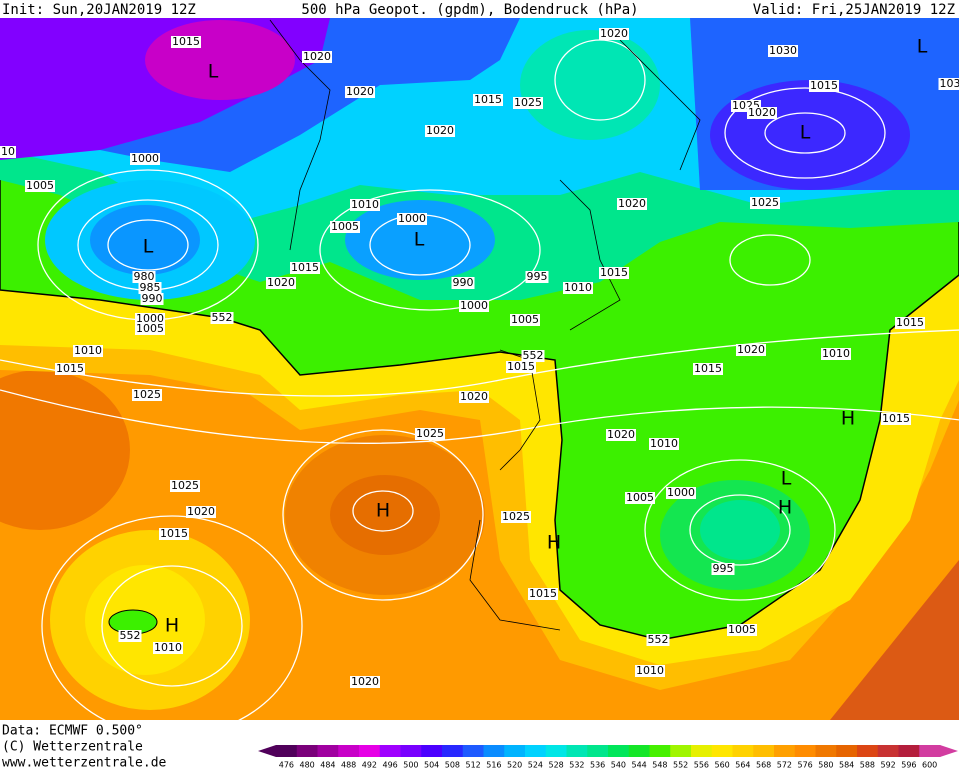 The height and width of the screenshot is (770, 959). I want to click on colorbar-tick-label: 500, so click(410, 765).